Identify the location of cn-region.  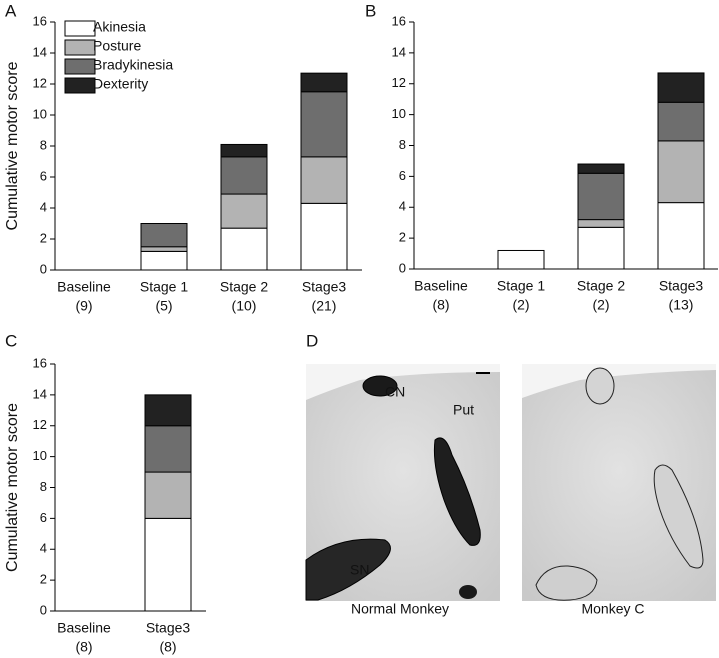
(380, 386).